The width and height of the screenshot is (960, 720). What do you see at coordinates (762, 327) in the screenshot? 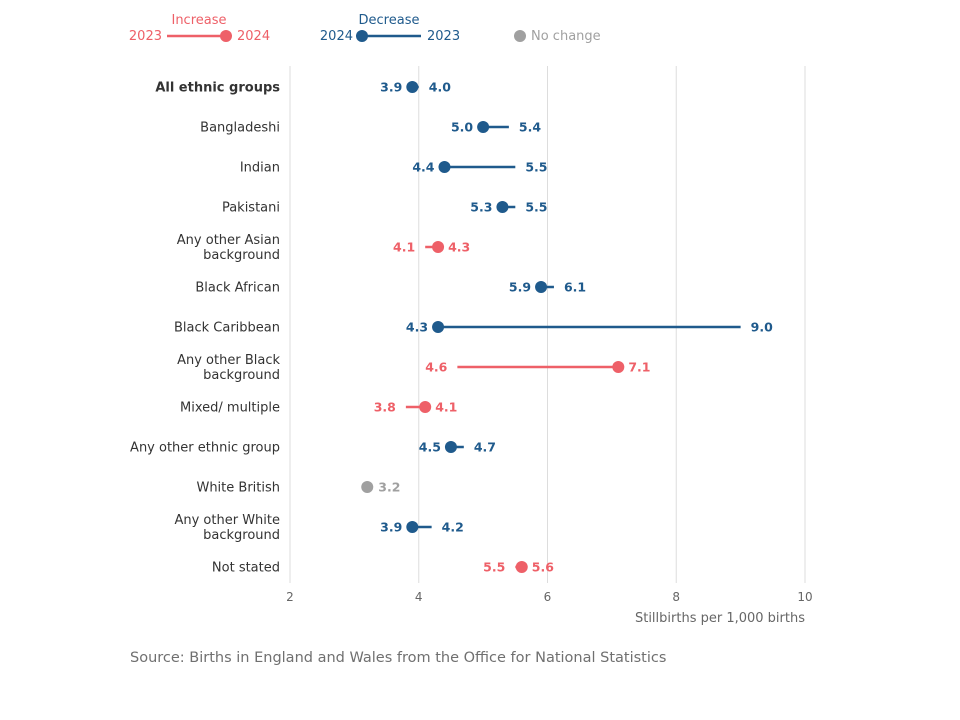
I see `value-label-high: 9.0` at bounding box center [762, 327].